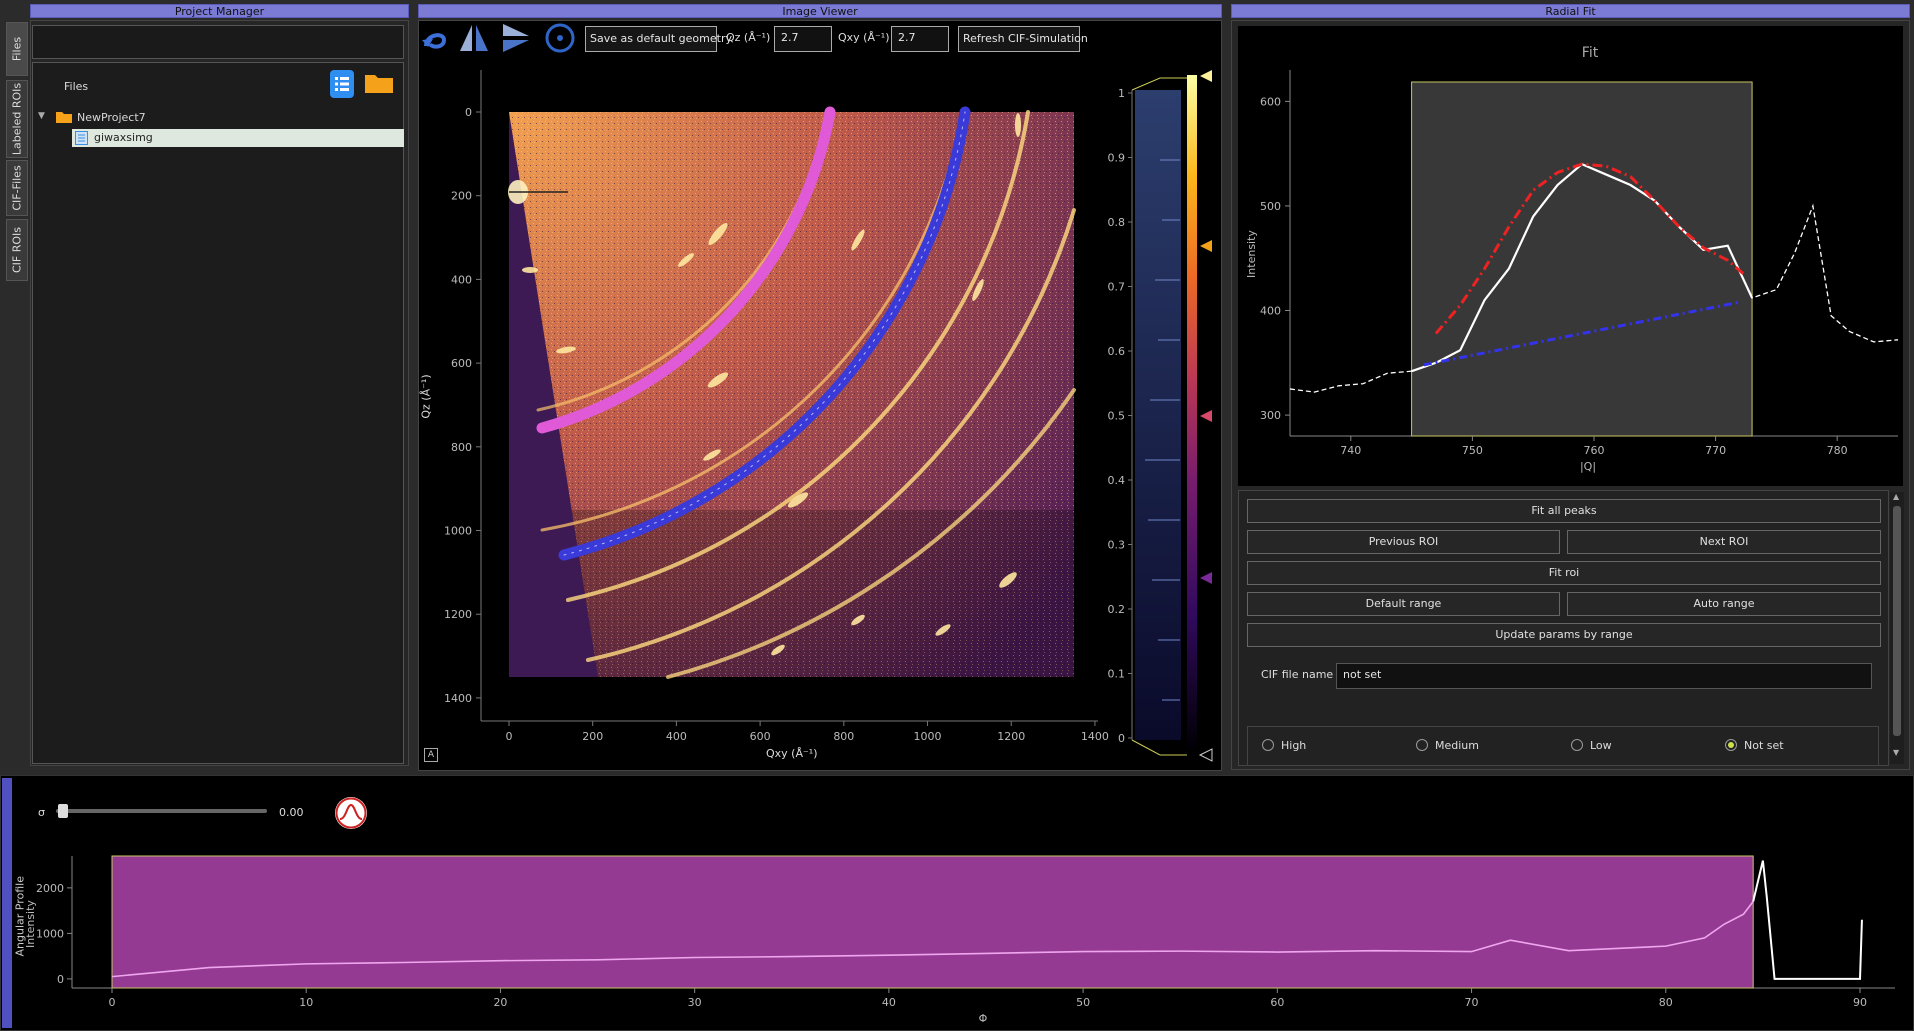 The height and width of the screenshot is (1031, 1914). Describe the element at coordinates (1403, 542) in the screenshot. I see `previous-roi-button: Previous ROI` at that location.